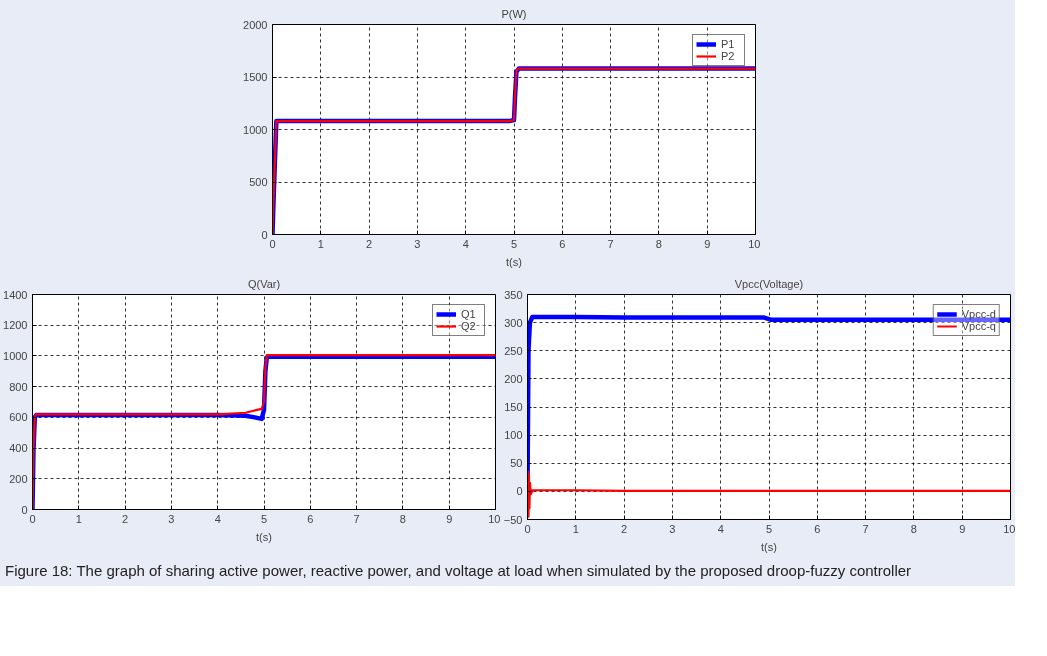 Image resolution: width=1047 pixels, height=656 pixels. I want to click on y-tick-label: 800, so click(18, 386).